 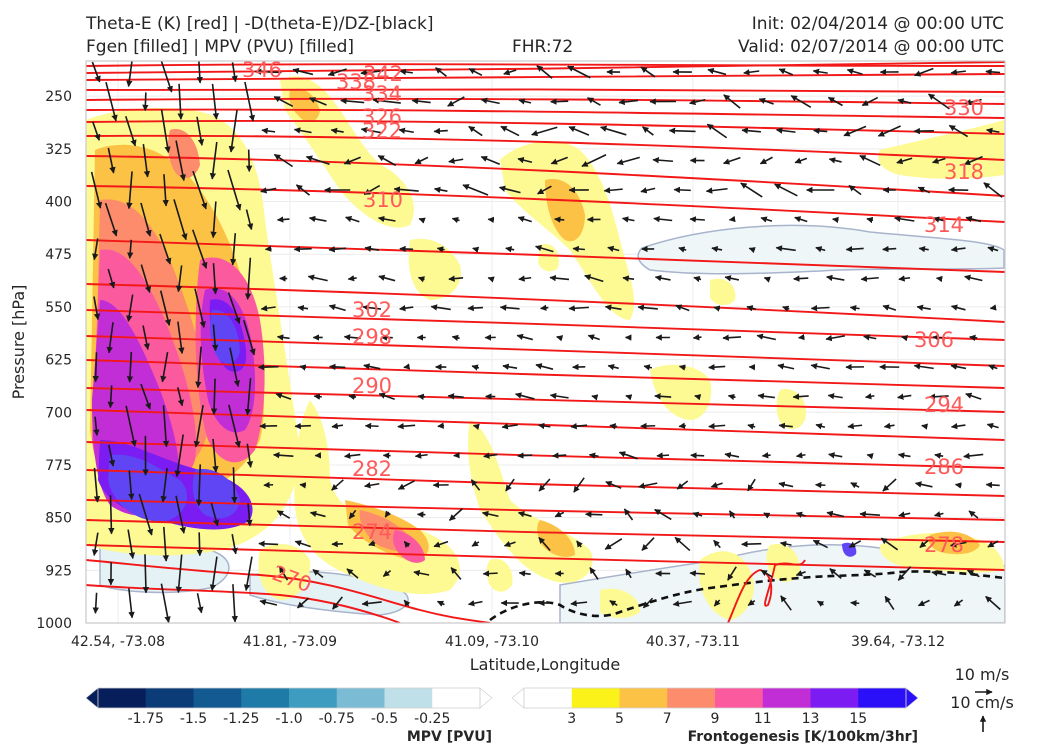 I want to click on theta-e-label: 334, so click(x=382, y=94).